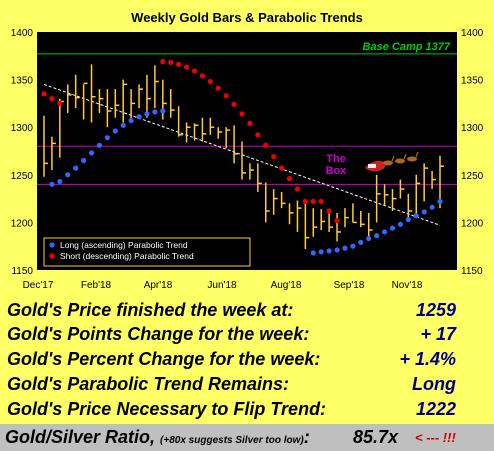 The width and height of the screenshot is (494, 451). Describe the element at coordinates (472, 223) in the screenshot. I see `y-tick-label-right: 1200` at that location.